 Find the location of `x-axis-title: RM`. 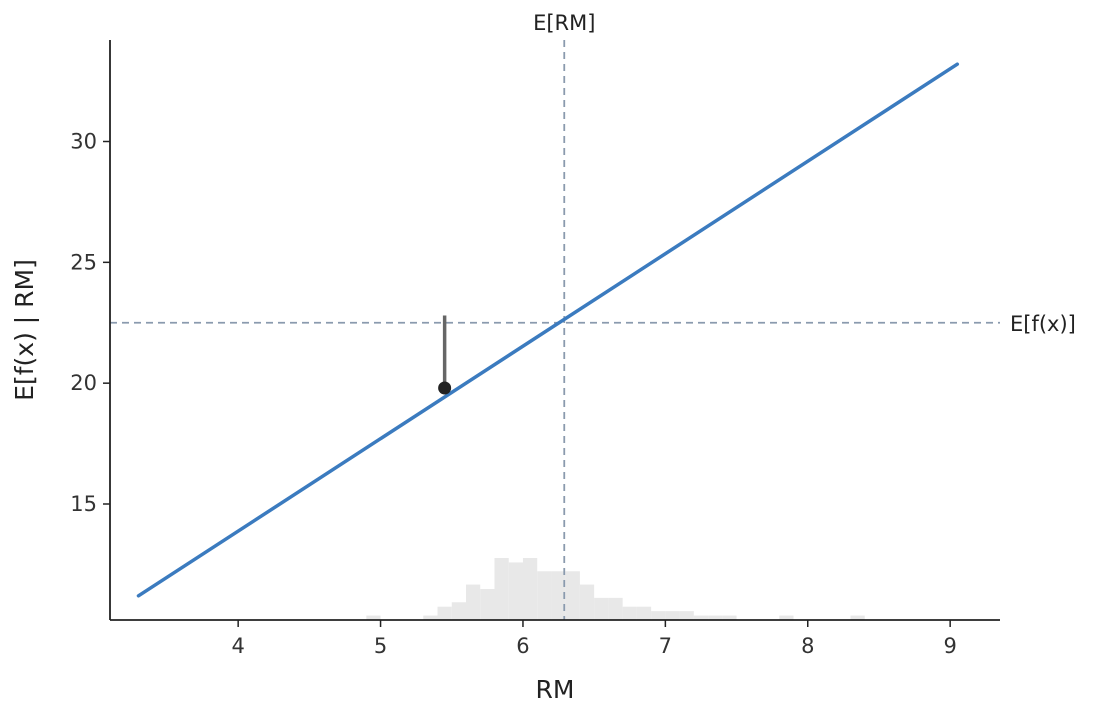

x-axis-title: RM is located at coordinates (555, 689).